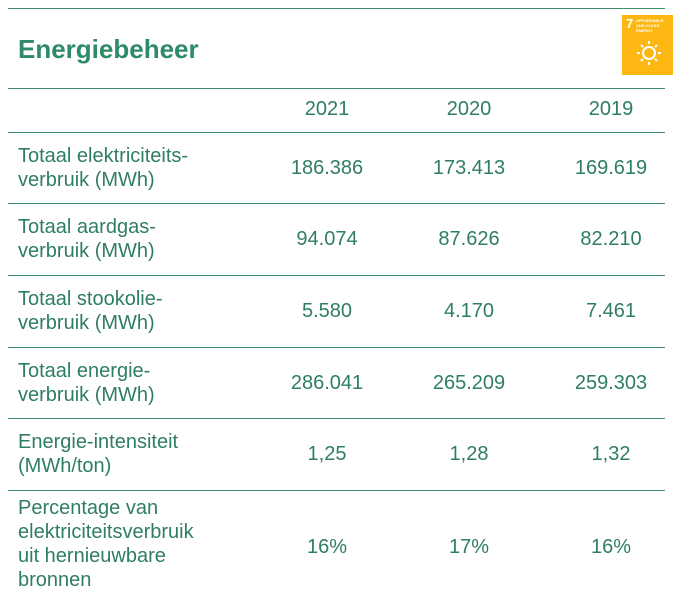  I want to click on row-label-line: Totaal aardgas-, so click(87, 227).